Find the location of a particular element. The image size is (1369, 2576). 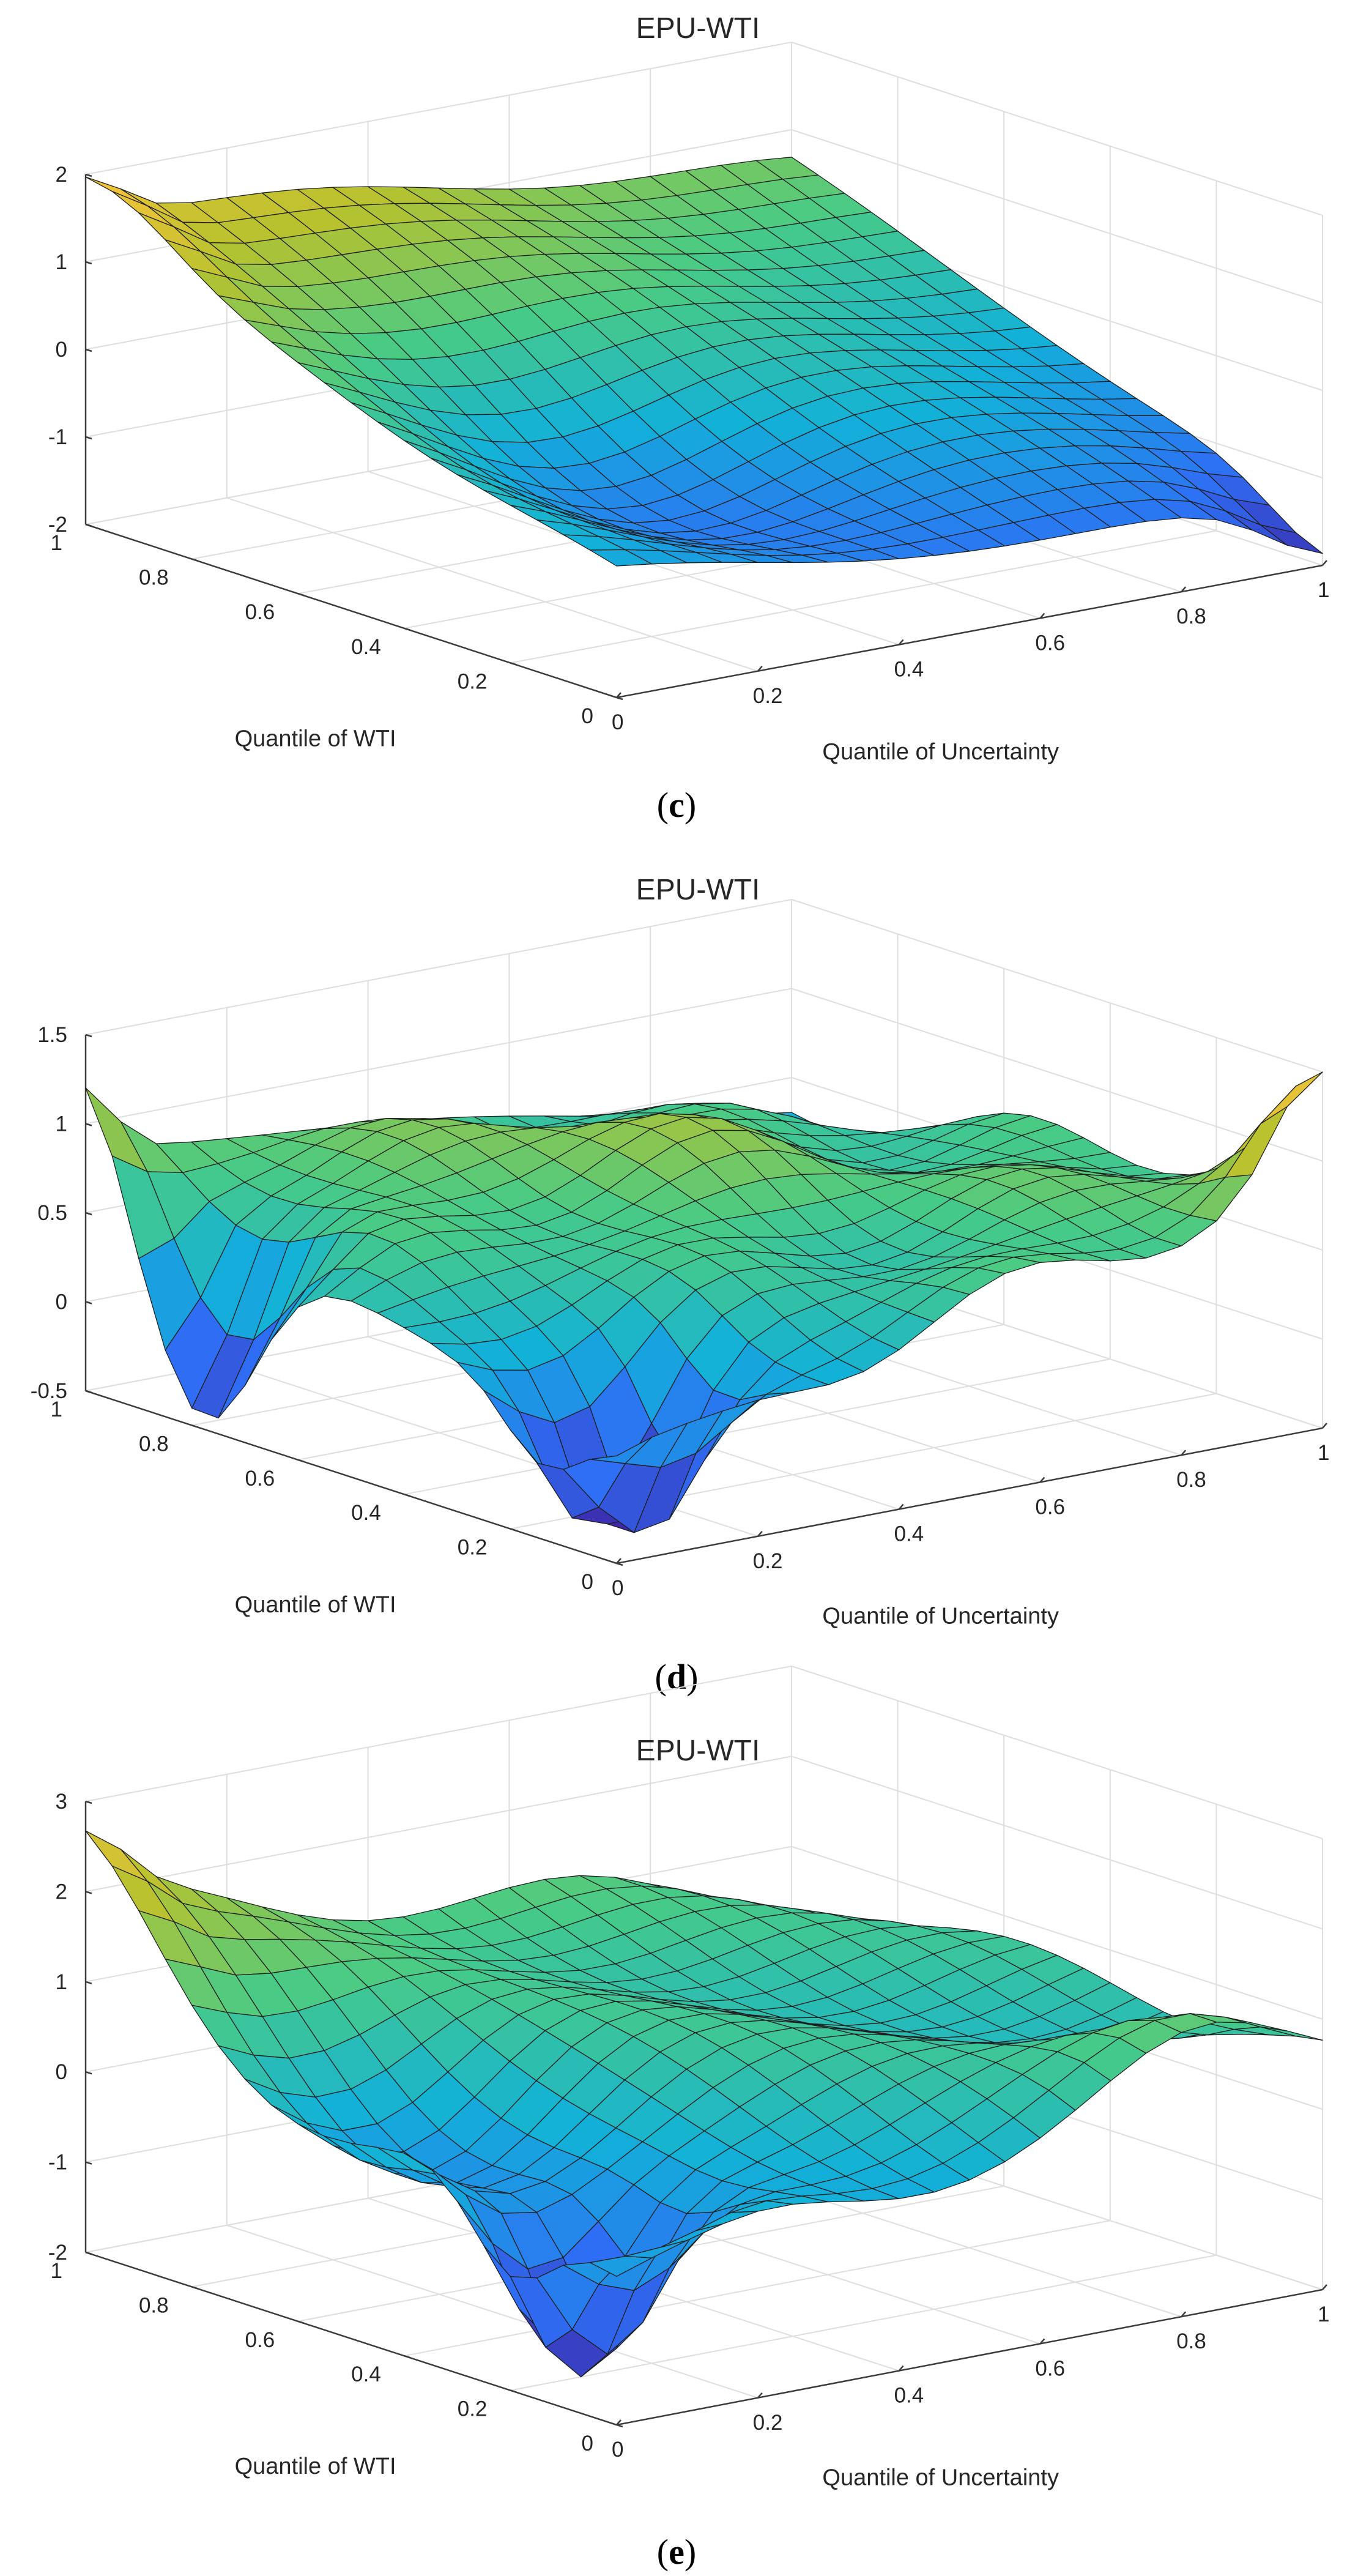

y-axis-line-e is located at coordinates (351, 2338).